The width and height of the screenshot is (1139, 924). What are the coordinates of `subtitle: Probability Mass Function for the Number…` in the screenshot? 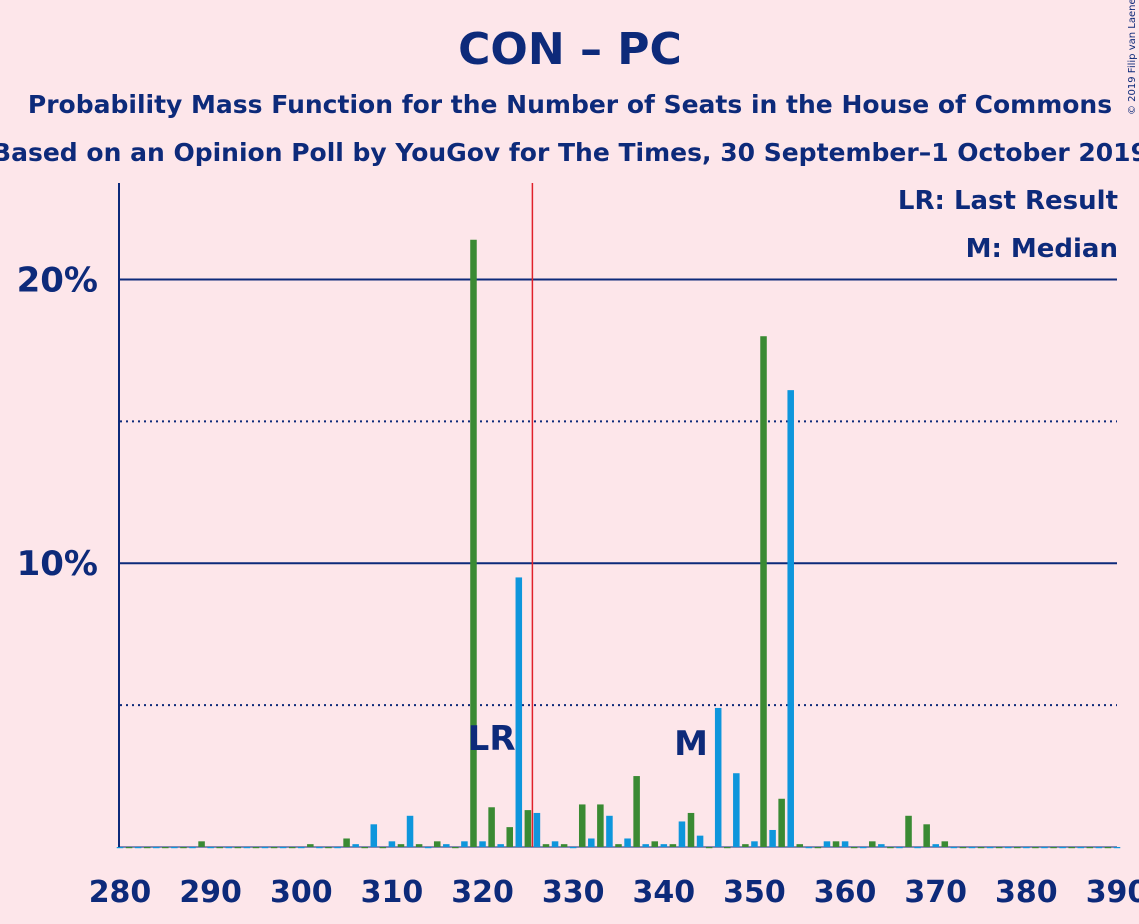 It's located at (570, 104).